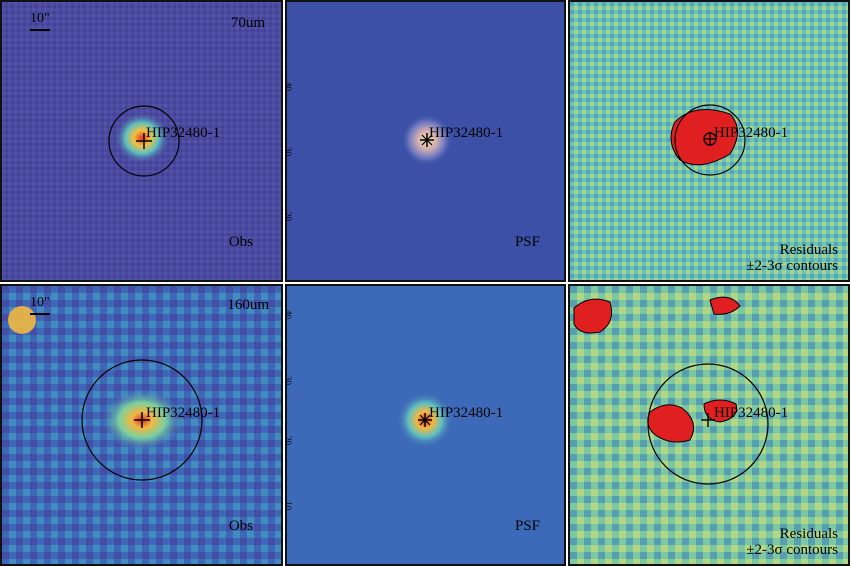 The image size is (850, 566). I want to click on axis-tick: 10, so click(289, 505).